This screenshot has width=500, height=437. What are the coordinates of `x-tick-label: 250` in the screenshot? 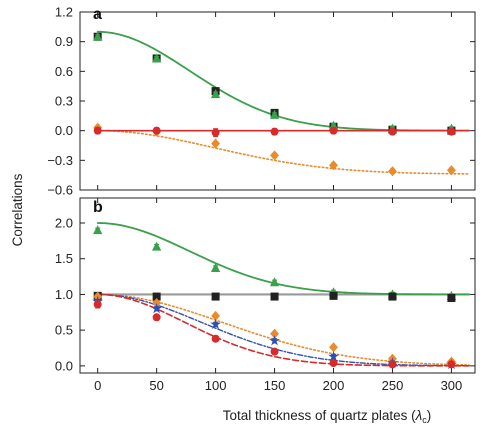 It's located at (393, 385).